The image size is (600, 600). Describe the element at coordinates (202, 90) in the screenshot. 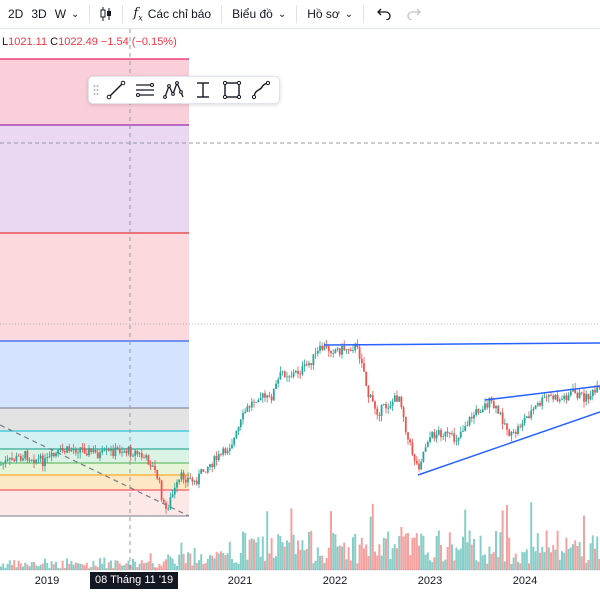

I see `measure-icon` at that location.